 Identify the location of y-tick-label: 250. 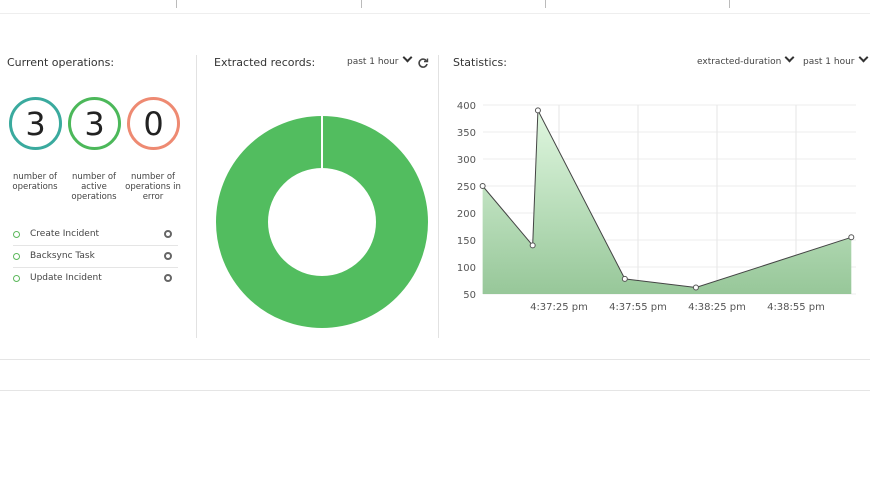
(466, 187).